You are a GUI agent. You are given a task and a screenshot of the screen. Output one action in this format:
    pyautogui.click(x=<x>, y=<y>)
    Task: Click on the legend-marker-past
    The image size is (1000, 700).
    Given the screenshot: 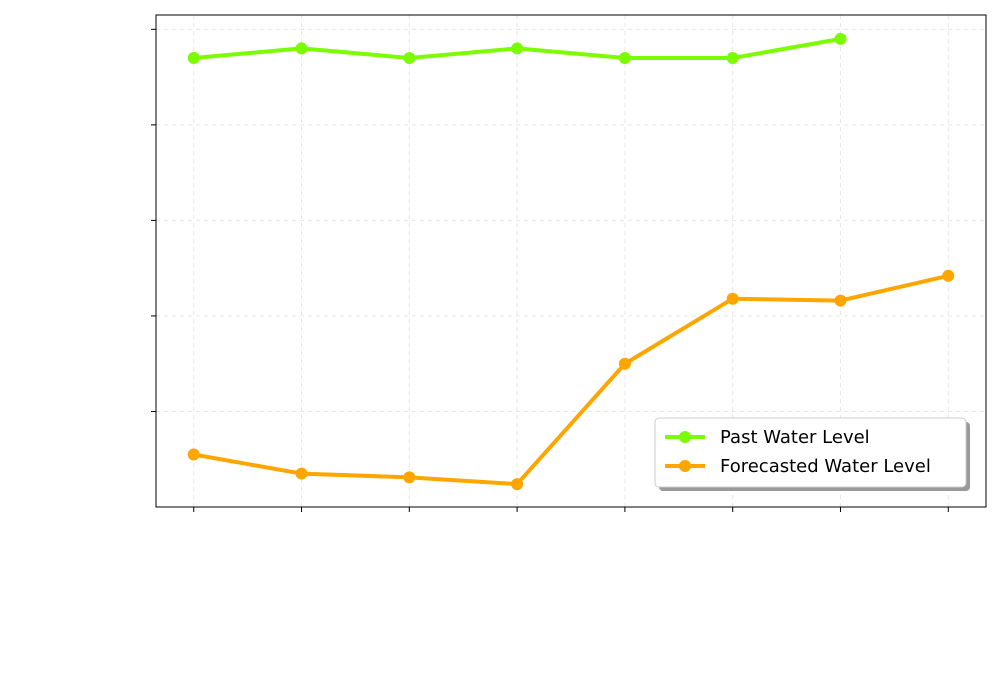 What is the action you would take?
    pyautogui.click(x=685, y=437)
    